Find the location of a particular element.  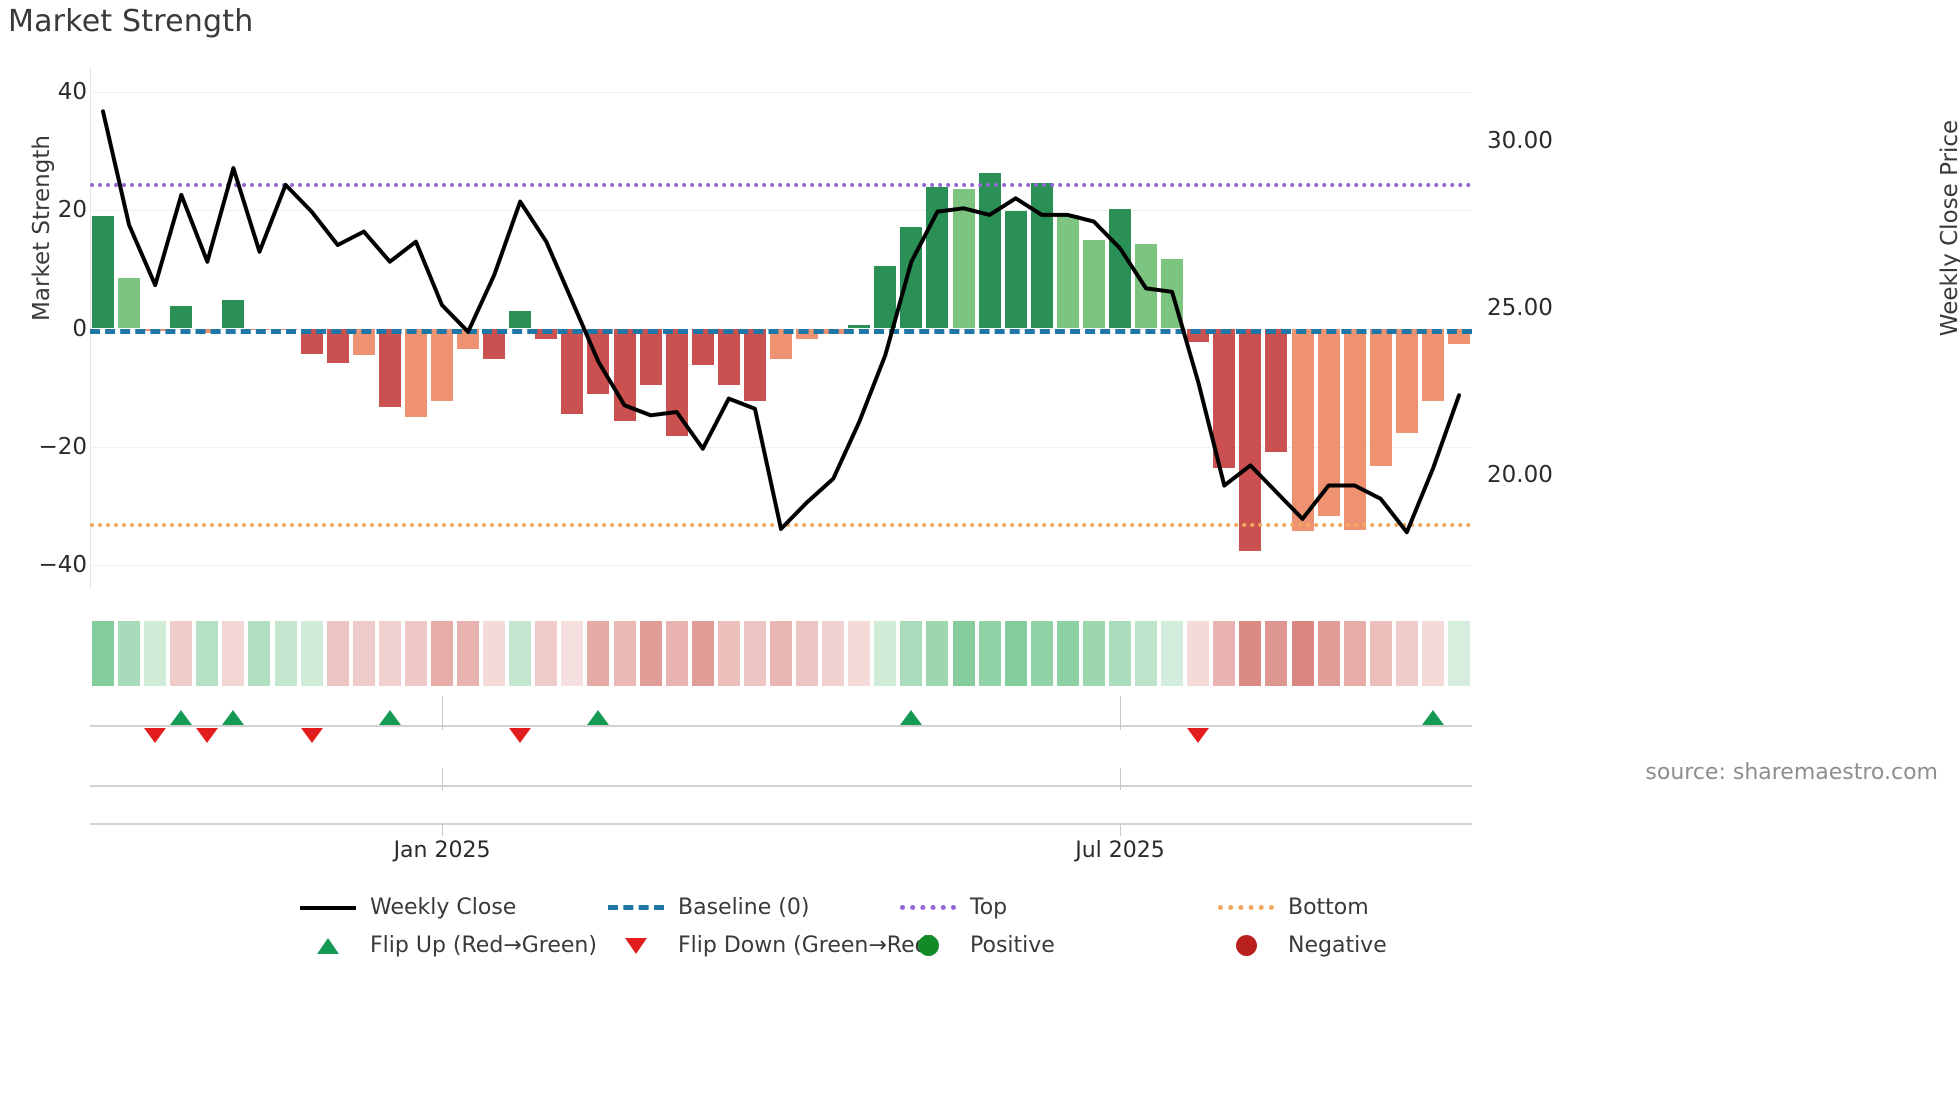

strength-heatmap-strip is located at coordinates (781, 653).